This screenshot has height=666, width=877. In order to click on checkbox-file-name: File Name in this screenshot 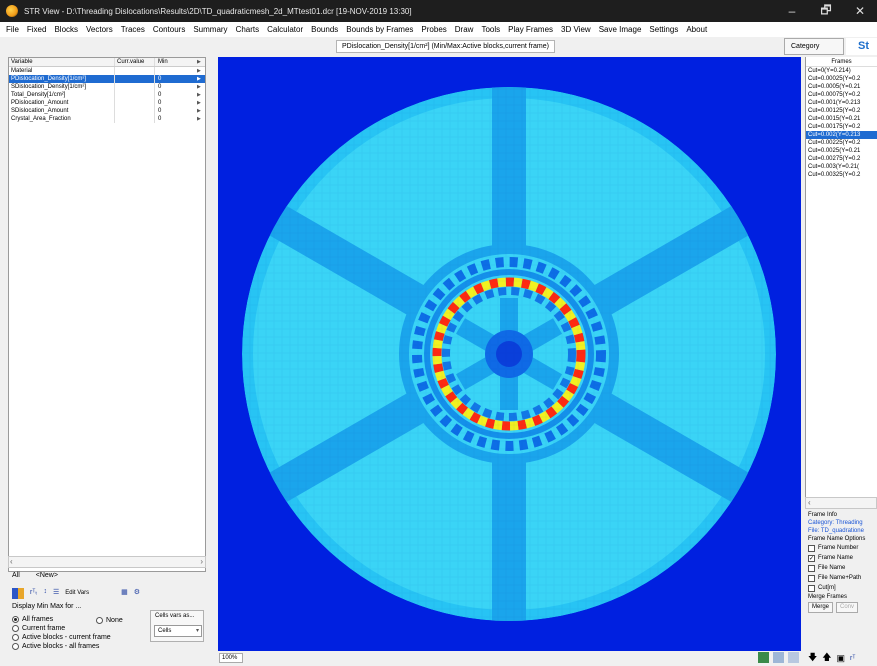, I will do `click(842, 568)`.